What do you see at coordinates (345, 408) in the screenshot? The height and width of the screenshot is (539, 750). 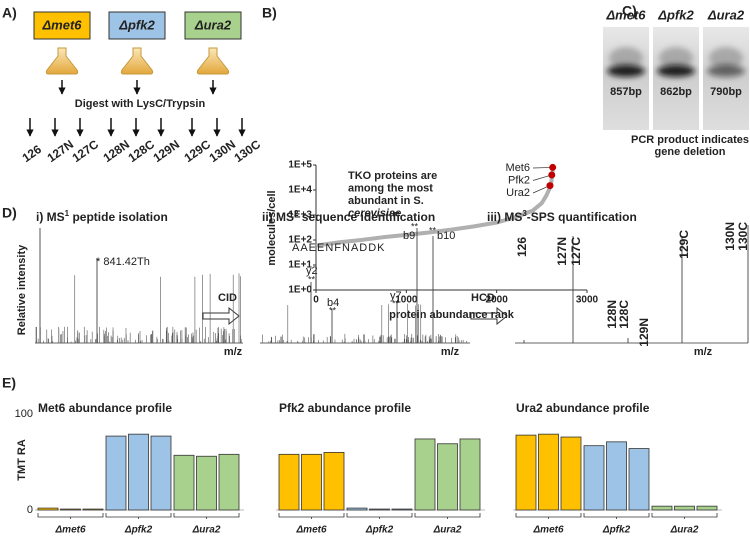 I see `chart-title: Pfk2 abundance profile` at bounding box center [345, 408].